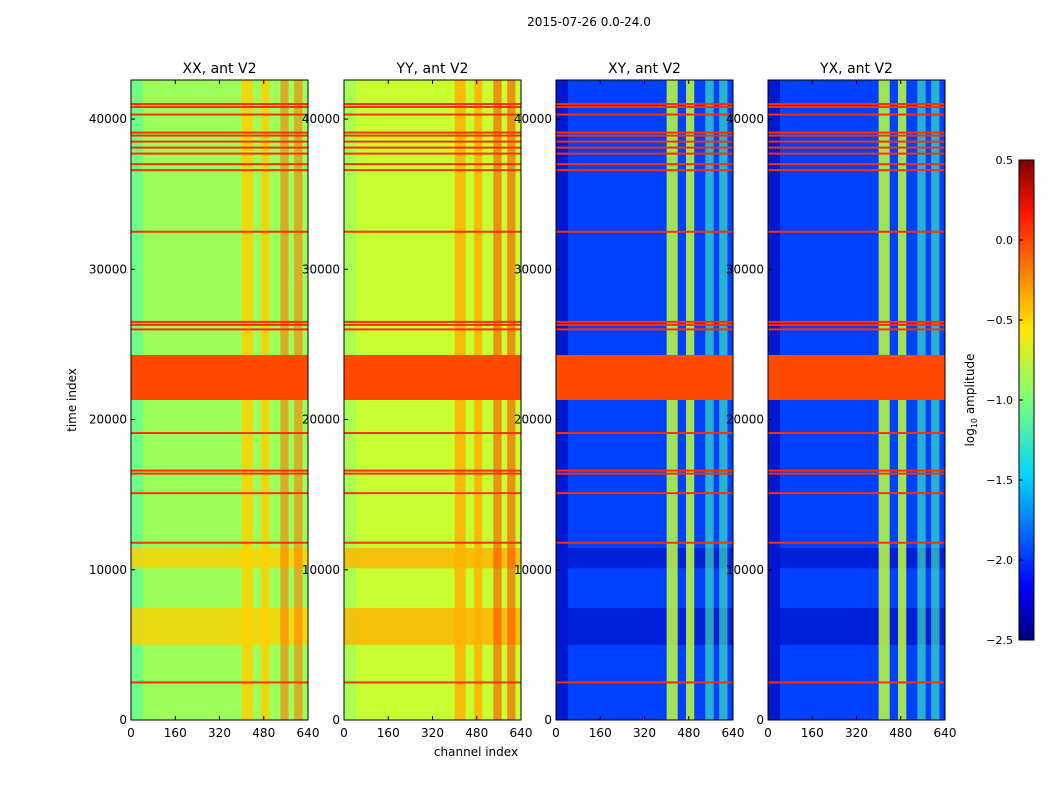 The height and width of the screenshot is (800, 1050). What do you see at coordinates (1005, 240) in the screenshot?
I see `colorbar-tick-label: 0.0` at bounding box center [1005, 240].